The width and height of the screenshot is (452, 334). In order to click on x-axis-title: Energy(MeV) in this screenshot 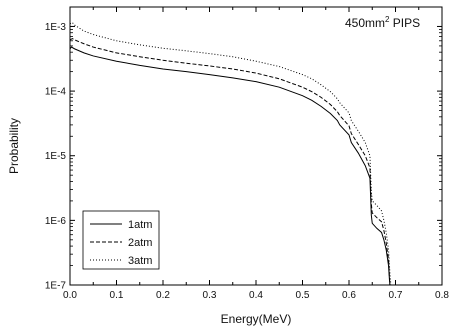, I will do `click(256, 319)`.